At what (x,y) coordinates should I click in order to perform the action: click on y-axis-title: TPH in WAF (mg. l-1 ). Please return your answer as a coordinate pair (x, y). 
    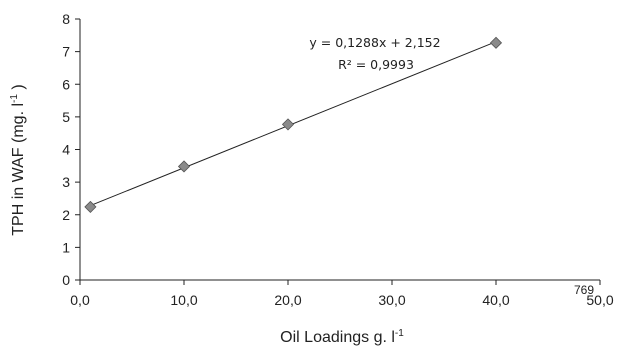
    Looking at the image, I should click on (18, 159).